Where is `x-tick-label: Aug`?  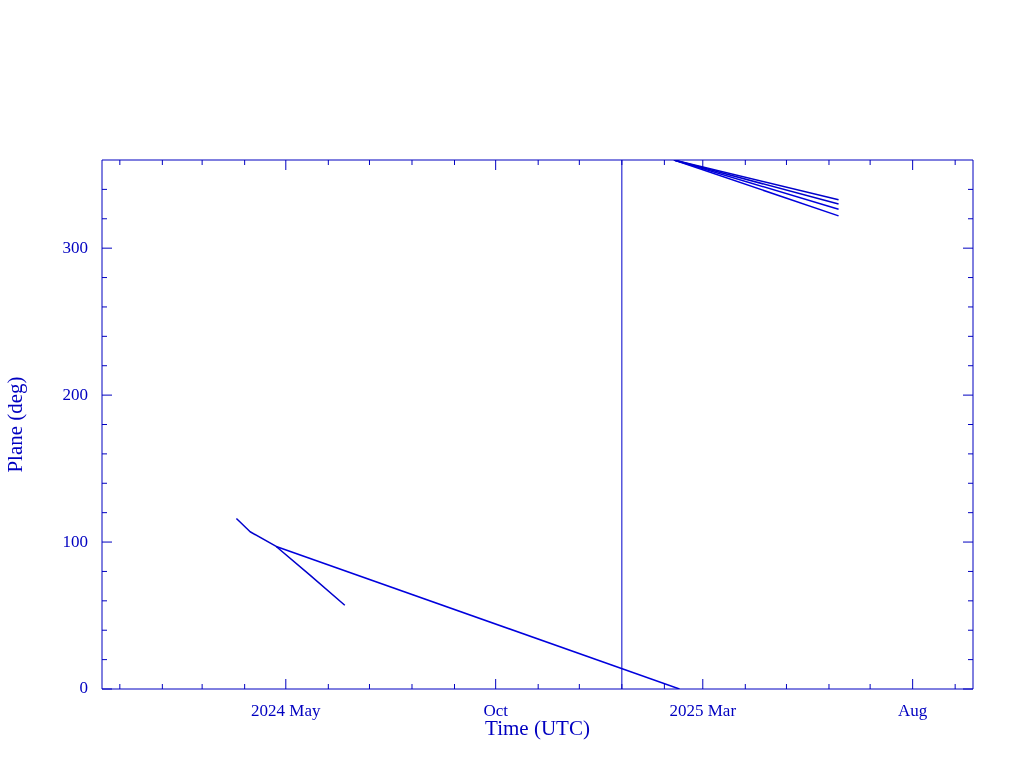
x-tick-label: Aug is located at coordinates (913, 710).